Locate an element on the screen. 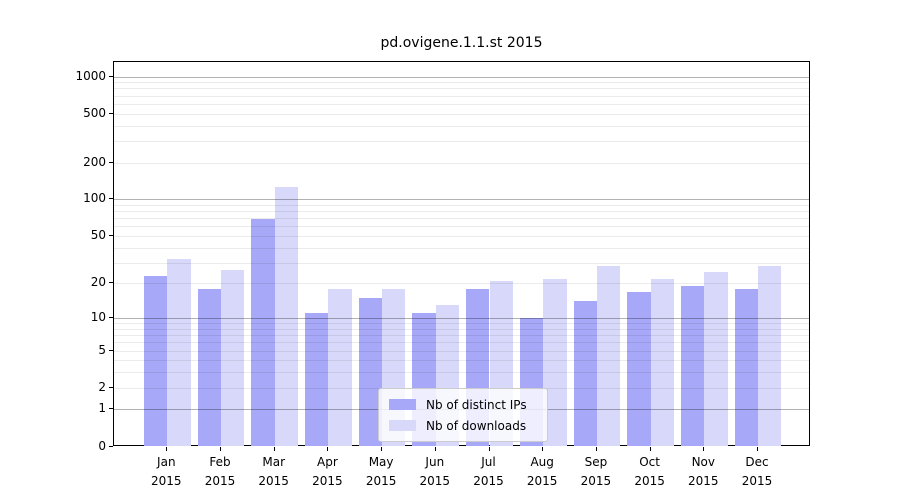  x-tick-label-jan: Jan 2015 is located at coordinates (166, 472).